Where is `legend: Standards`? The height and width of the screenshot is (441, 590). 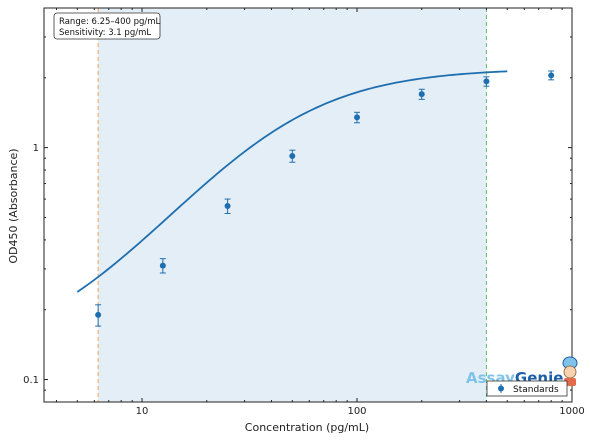
legend: Standards is located at coordinates (527, 388).